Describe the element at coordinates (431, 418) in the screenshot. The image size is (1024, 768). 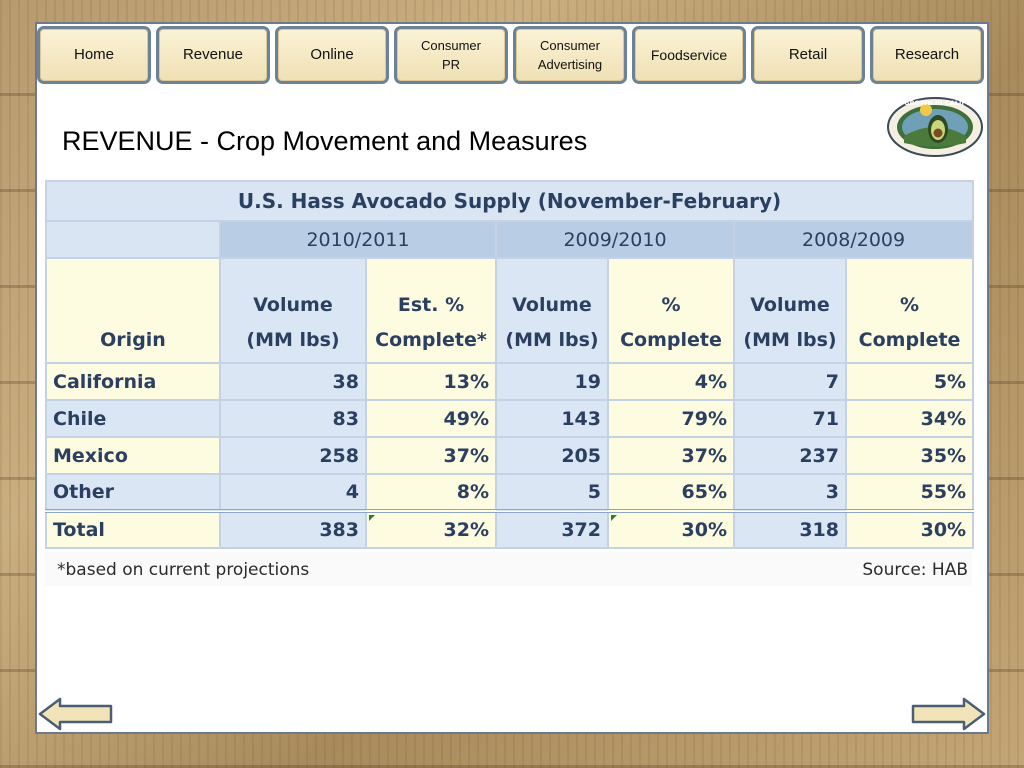
I see `percent-cell: 49%` at that location.